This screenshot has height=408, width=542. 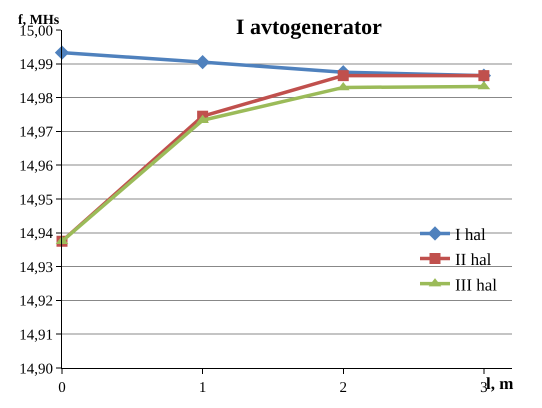 I want to click on legend-label: III hal, so click(x=476, y=284).